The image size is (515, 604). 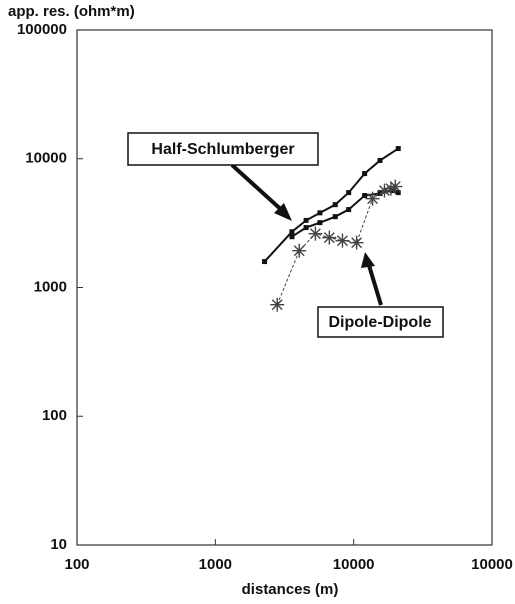 What do you see at coordinates (58, 544) in the screenshot?
I see `y-tick-label: 10` at bounding box center [58, 544].